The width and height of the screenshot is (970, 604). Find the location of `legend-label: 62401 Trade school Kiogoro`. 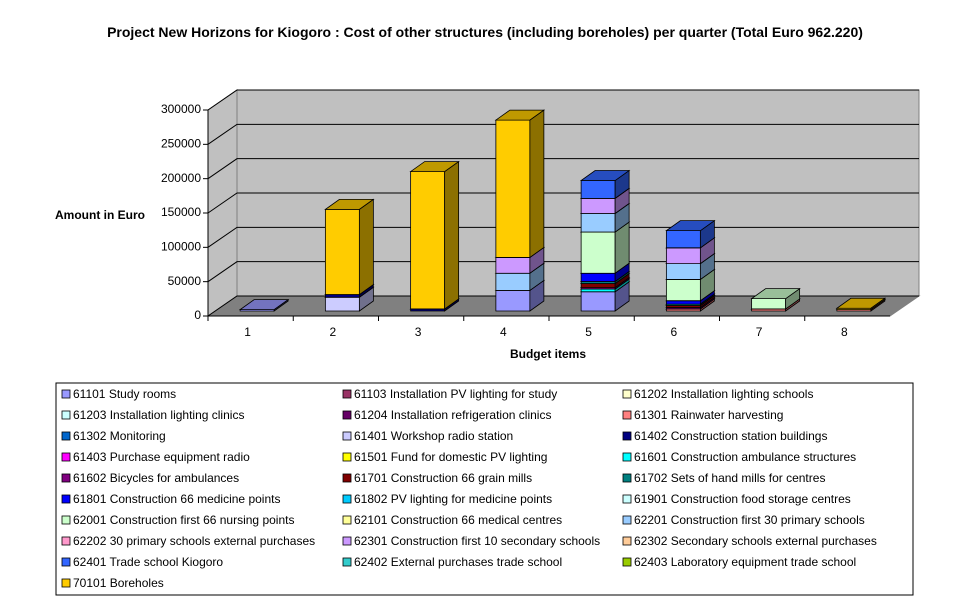

legend-label: 62401 Trade school Kiogoro is located at coordinates (148, 562).